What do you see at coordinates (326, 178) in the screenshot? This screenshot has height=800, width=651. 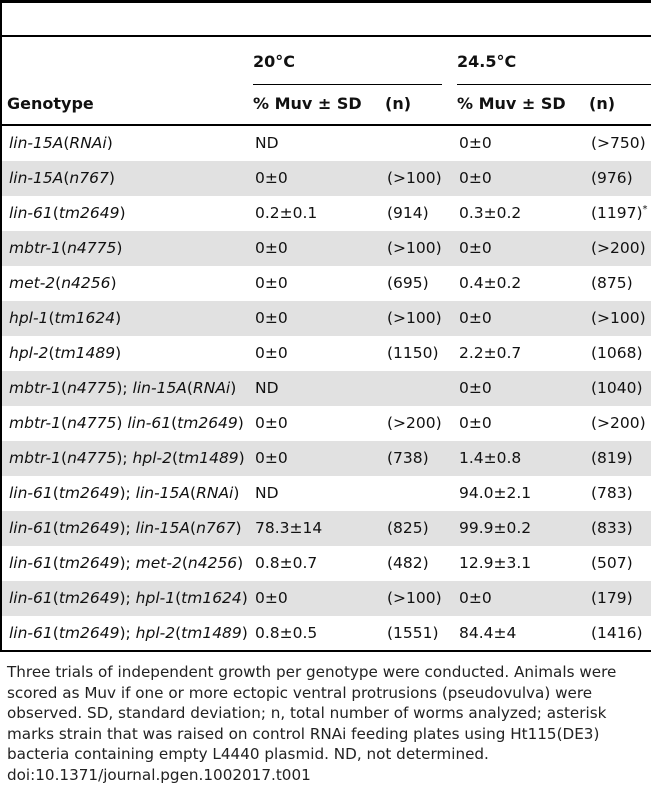 I see `table-row: lin-15A(n767) 0±0 (>100) 0±0 (976)` at bounding box center [326, 178].